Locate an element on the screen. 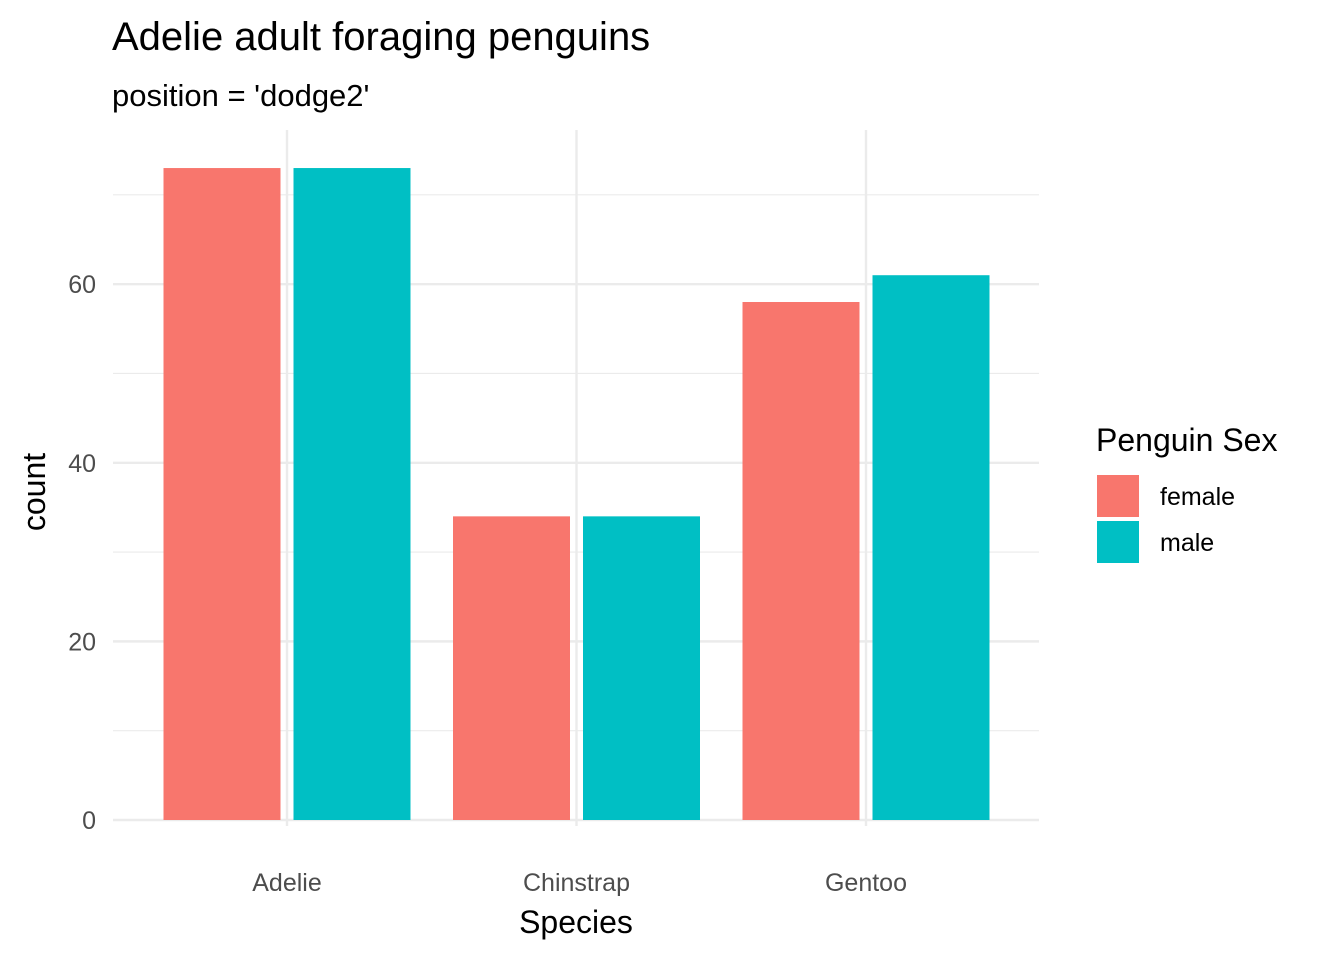  legend-title: Penguin Sex is located at coordinates (1186, 440).